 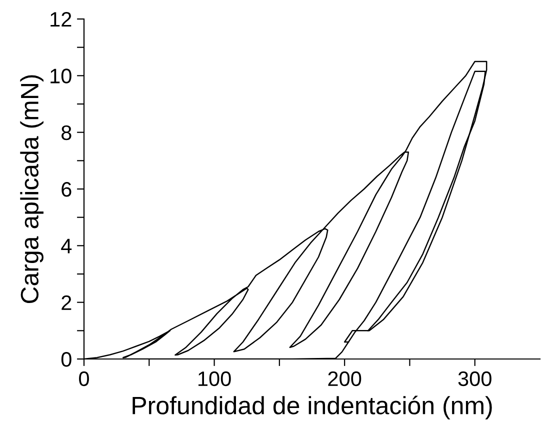 What do you see at coordinates (475, 378) in the screenshot?
I see `x-tick-label: 300` at bounding box center [475, 378].